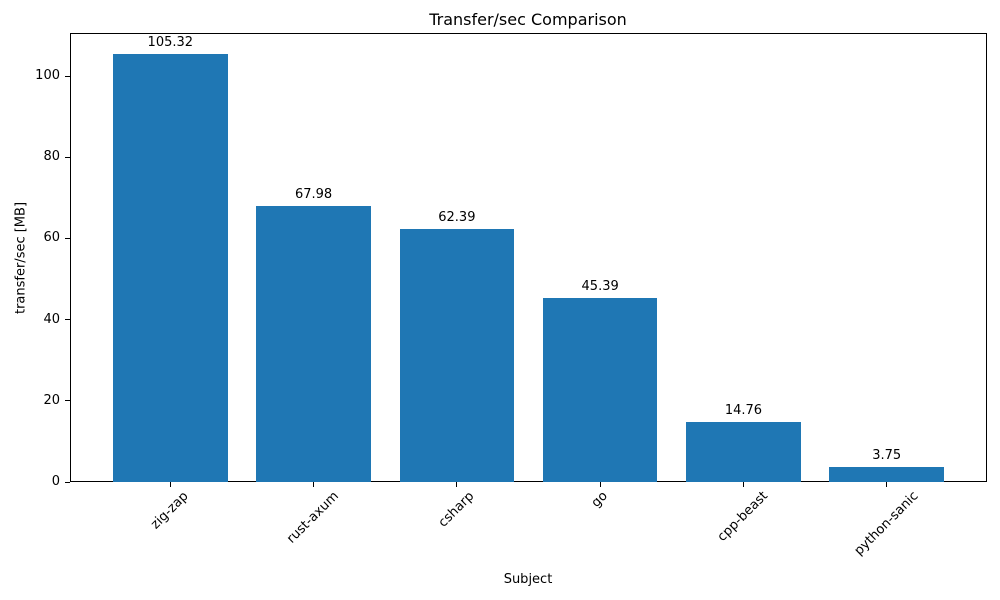 The image size is (1000, 600). What do you see at coordinates (313, 195) in the screenshot?
I see `bar-value-label: 67.98` at bounding box center [313, 195].